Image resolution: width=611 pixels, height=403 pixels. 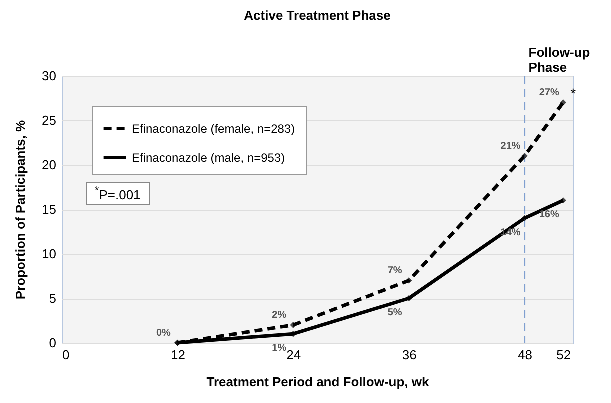 I want to click on data-label: 7%, so click(x=395, y=271).